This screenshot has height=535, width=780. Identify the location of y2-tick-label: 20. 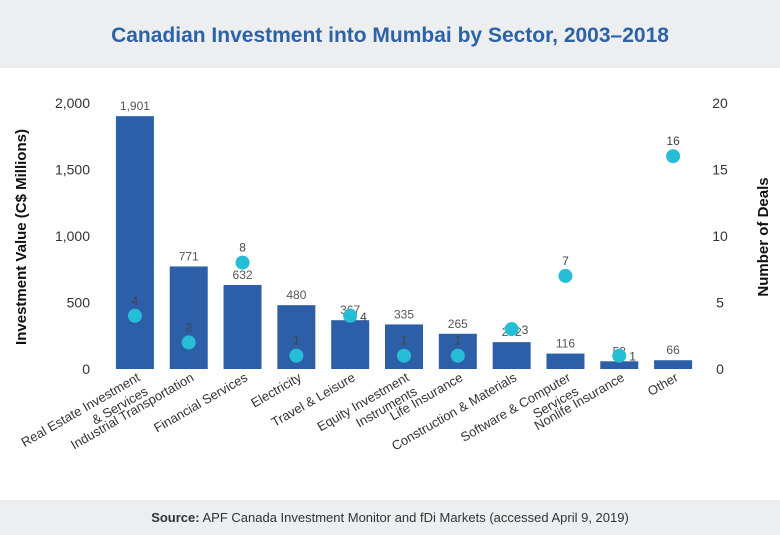
(720, 103).